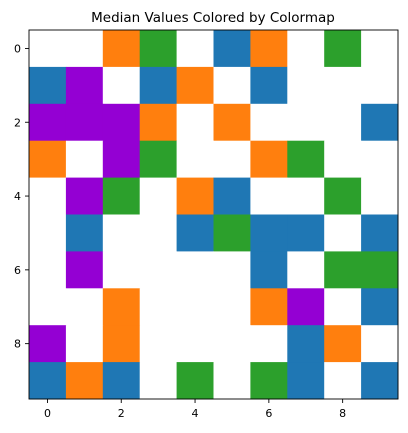 The height and width of the screenshot is (433, 408). Describe the element at coordinates (343, 307) in the screenshot. I see `heatmap-cell-r7-c8` at that location.